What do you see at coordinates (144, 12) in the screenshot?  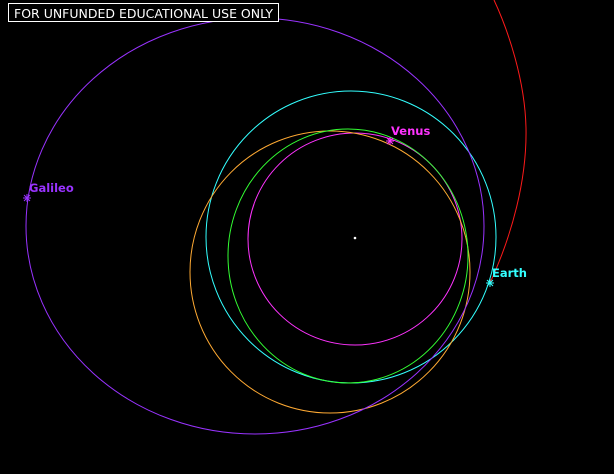 I see `educational-use-banner: FOR UNFUNDED EDUCATIONAL USE ONLY` at bounding box center [144, 12].